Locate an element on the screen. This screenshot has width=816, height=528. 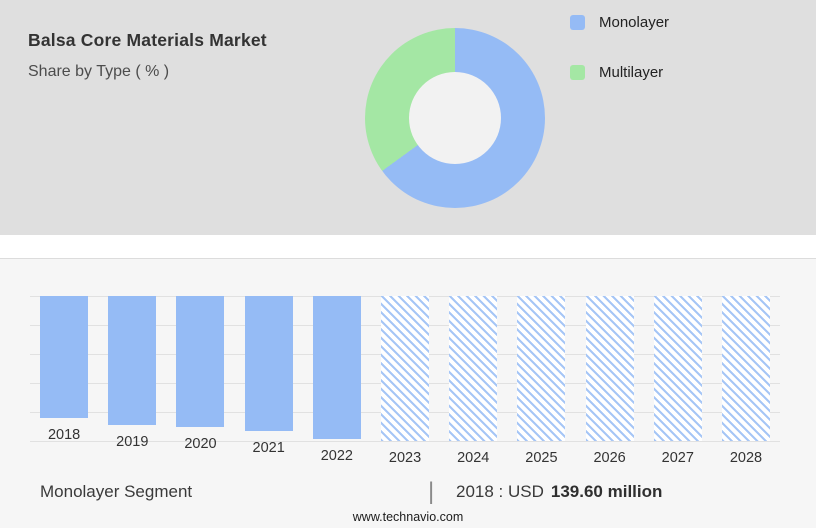
bar-slot: 2022 is located at coordinates (337, 380).